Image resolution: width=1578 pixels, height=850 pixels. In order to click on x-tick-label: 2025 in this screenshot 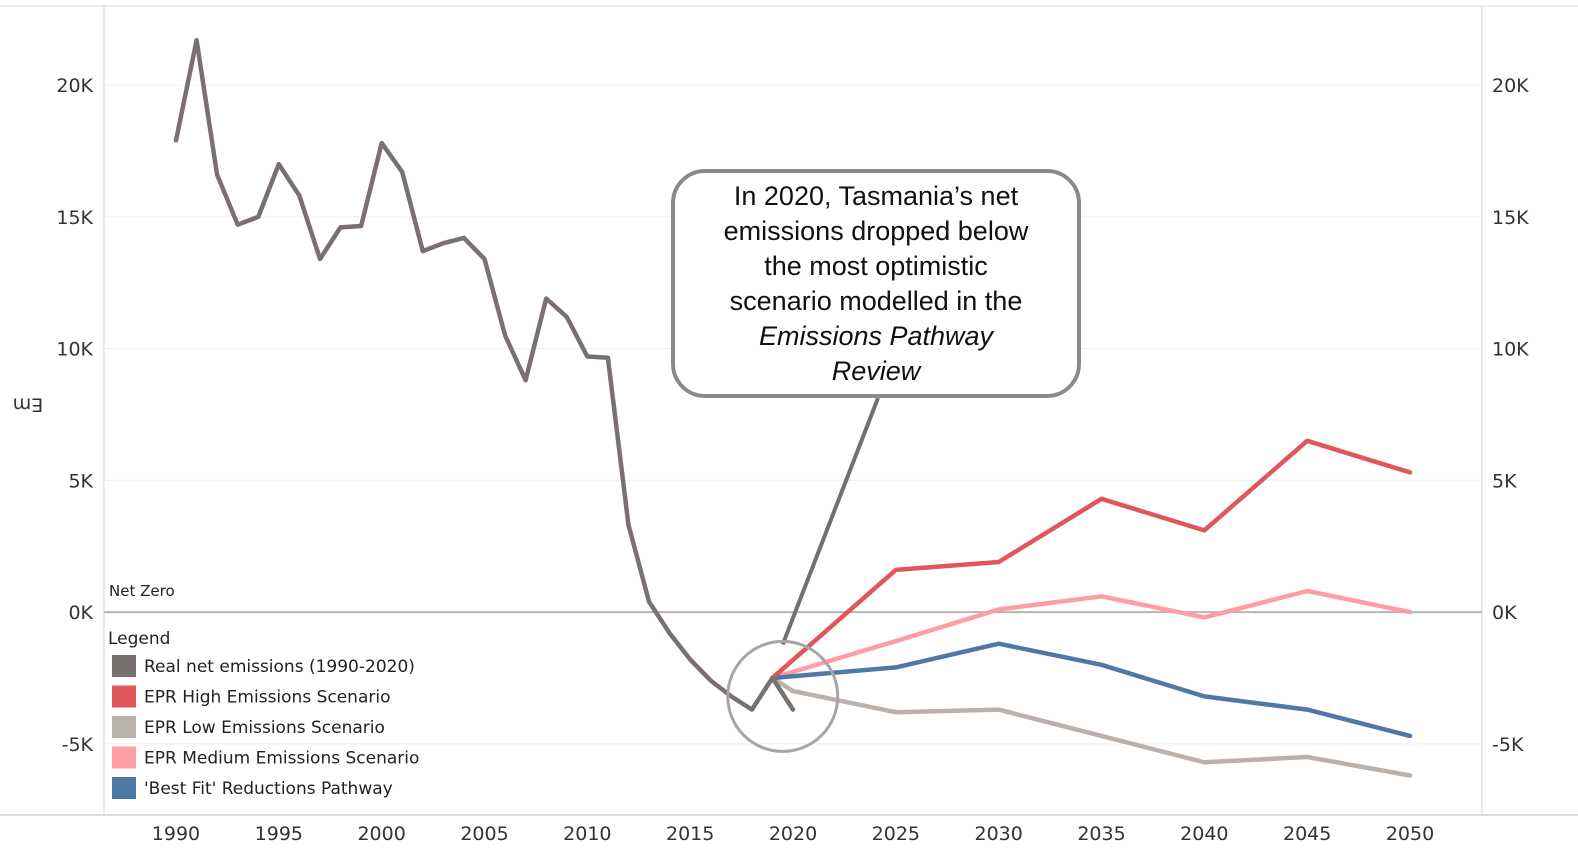, I will do `click(896, 834)`.